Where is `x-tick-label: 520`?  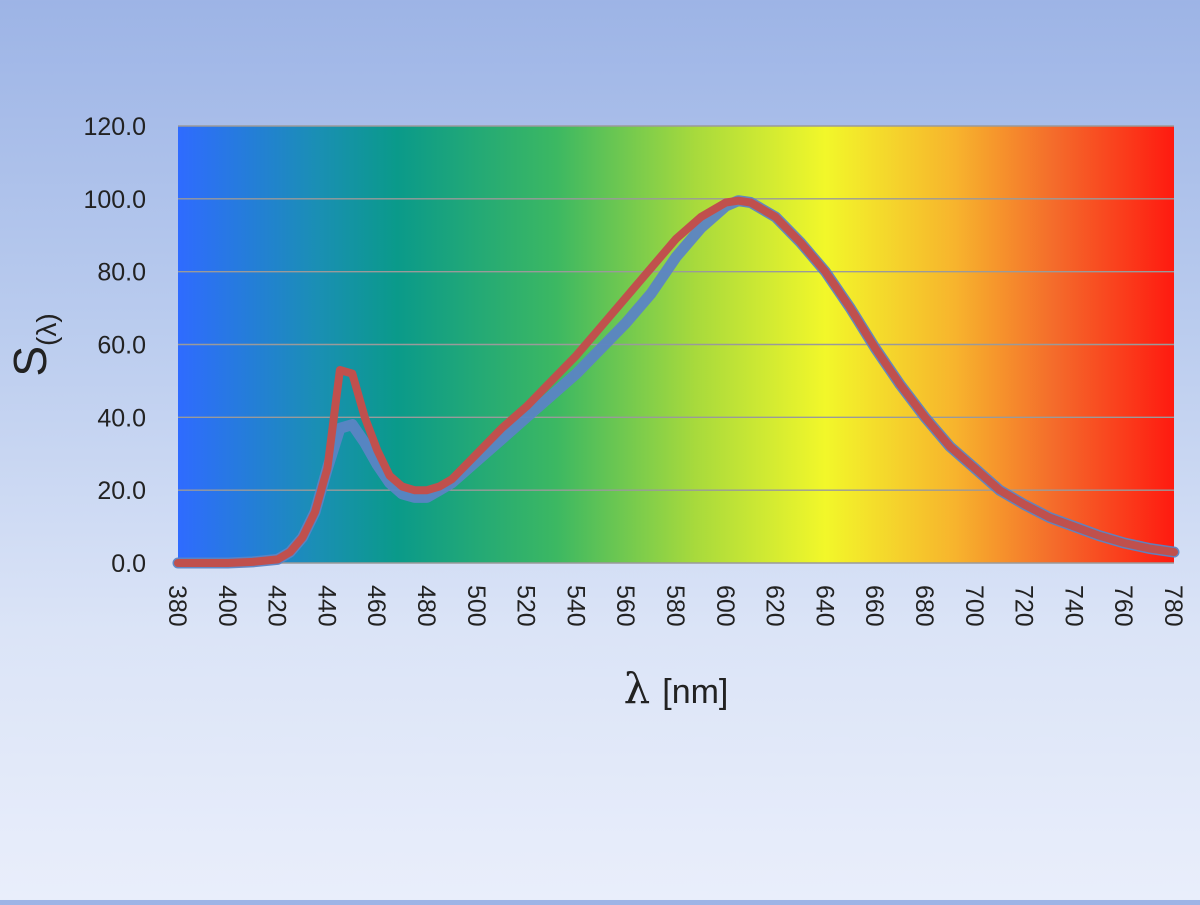 x-tick-label: 520 is located at coordinates (526, 606).